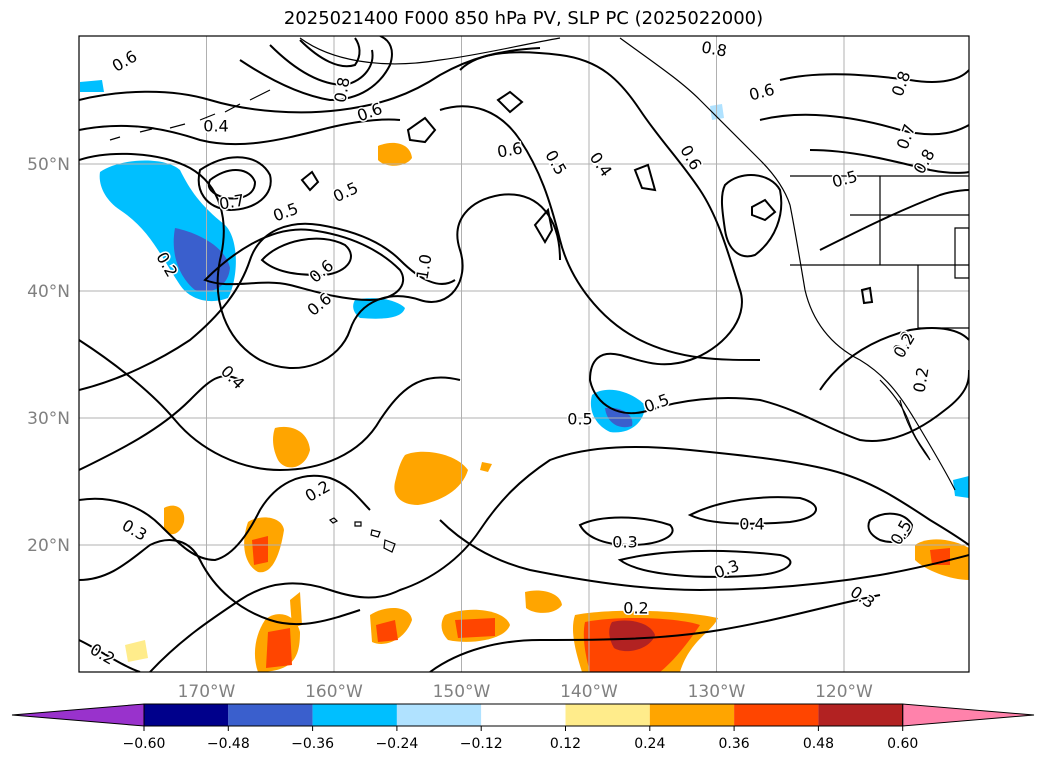 The width and height of the screenshot is (1047, 765). Describe the element at coordinates (863, 597) in the screenshot. I see `contour-label: 0.3` at that location.